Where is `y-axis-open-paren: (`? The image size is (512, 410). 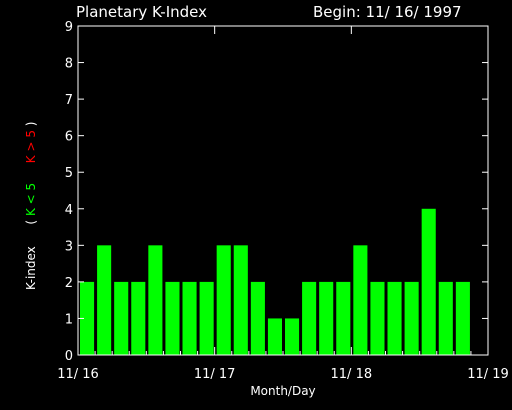 y-axis-open-paren: ( is located at coordinates (31, 222).